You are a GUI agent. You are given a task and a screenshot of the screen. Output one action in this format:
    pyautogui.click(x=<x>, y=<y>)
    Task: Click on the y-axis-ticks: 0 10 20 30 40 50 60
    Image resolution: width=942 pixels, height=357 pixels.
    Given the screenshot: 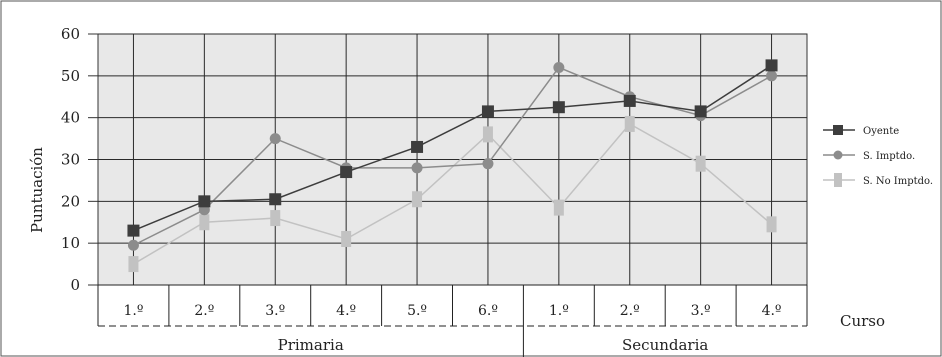 What is the action you would take?
    pyautogui.click(x=79, y=159)
    